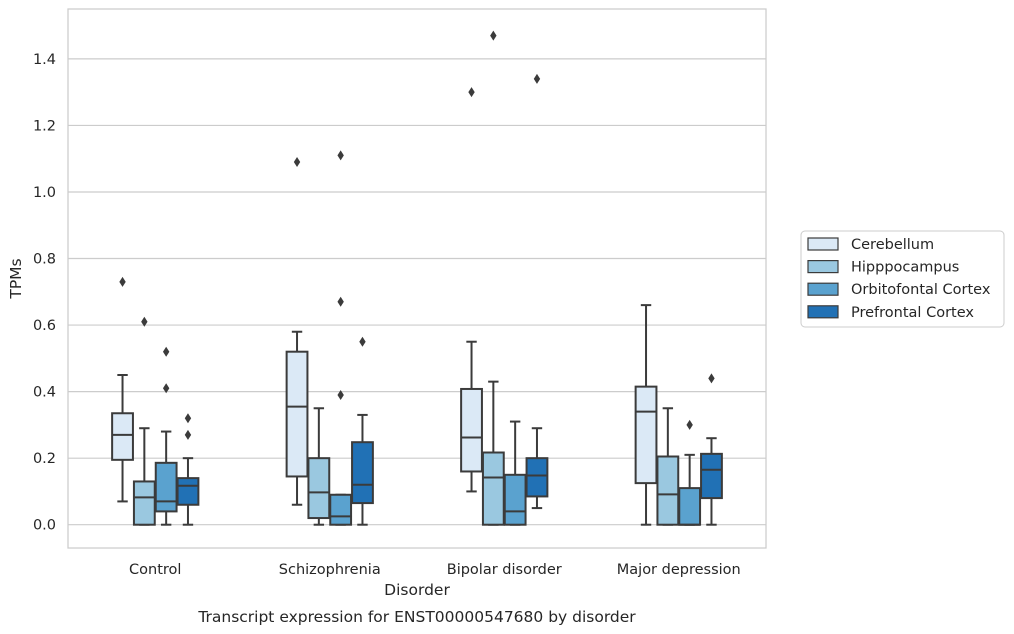 This screenshot has height=634, width=1014. I want to click on y-tick-label: 0.2, so click(44, 459).